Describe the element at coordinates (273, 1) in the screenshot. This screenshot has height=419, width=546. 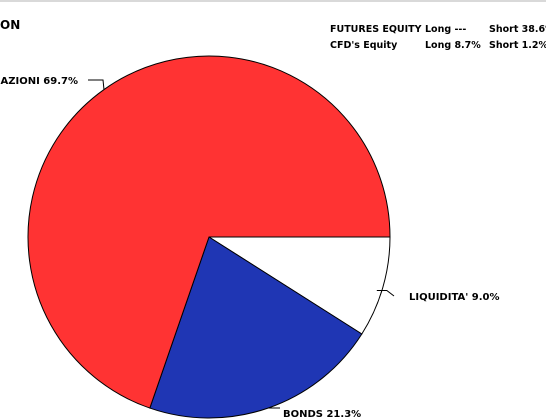
I see `top-border` at that location.